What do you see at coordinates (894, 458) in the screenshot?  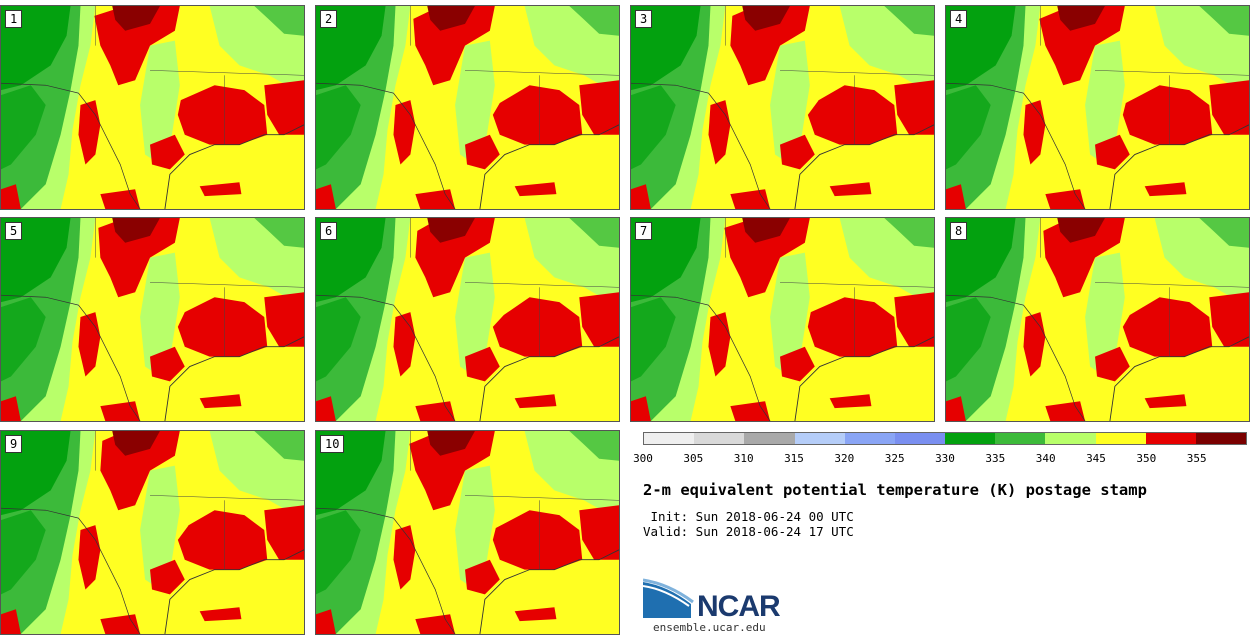 I see `colorbar-tick-label: 325` at bounding box center [894, 458].